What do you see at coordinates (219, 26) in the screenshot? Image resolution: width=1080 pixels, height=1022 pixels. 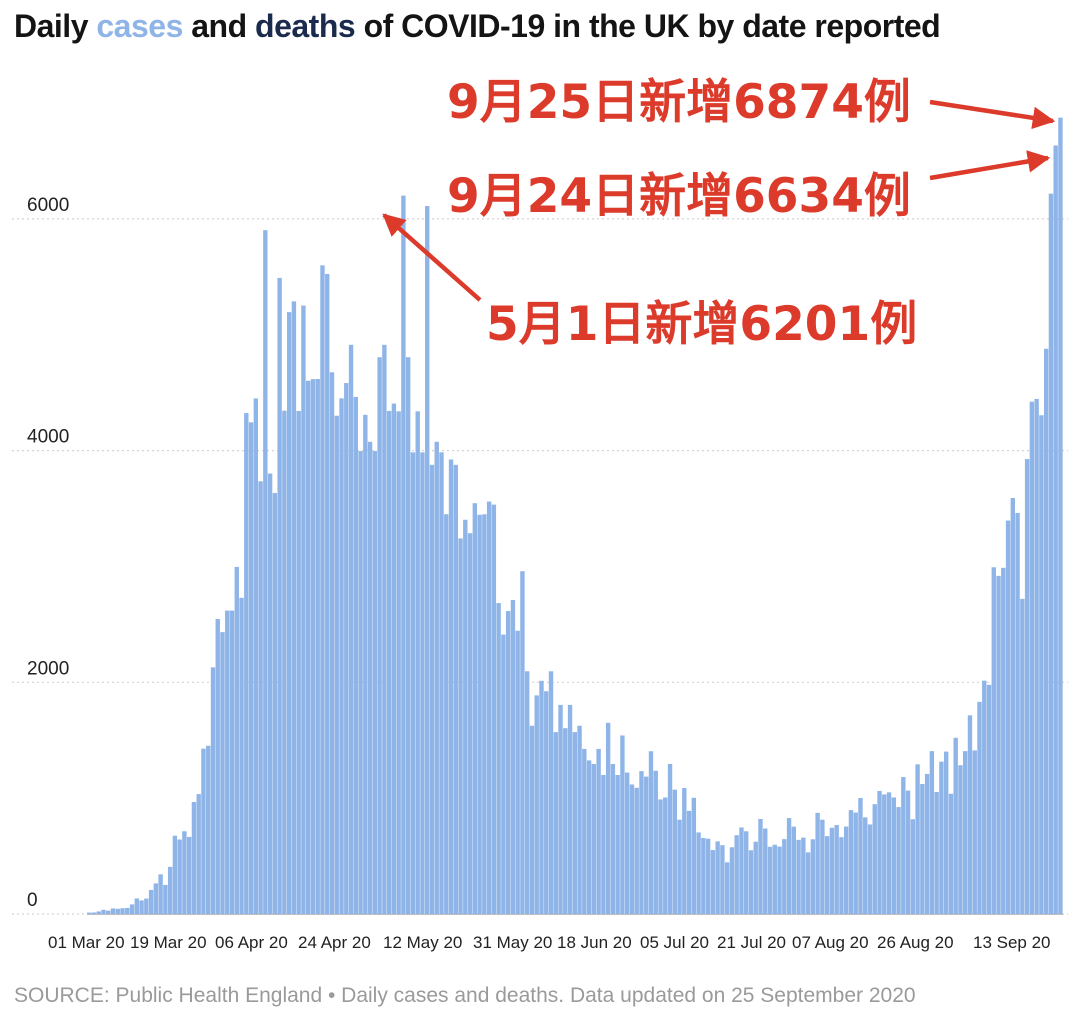 I see `title-middle: and` at bounding box center [219, 26].